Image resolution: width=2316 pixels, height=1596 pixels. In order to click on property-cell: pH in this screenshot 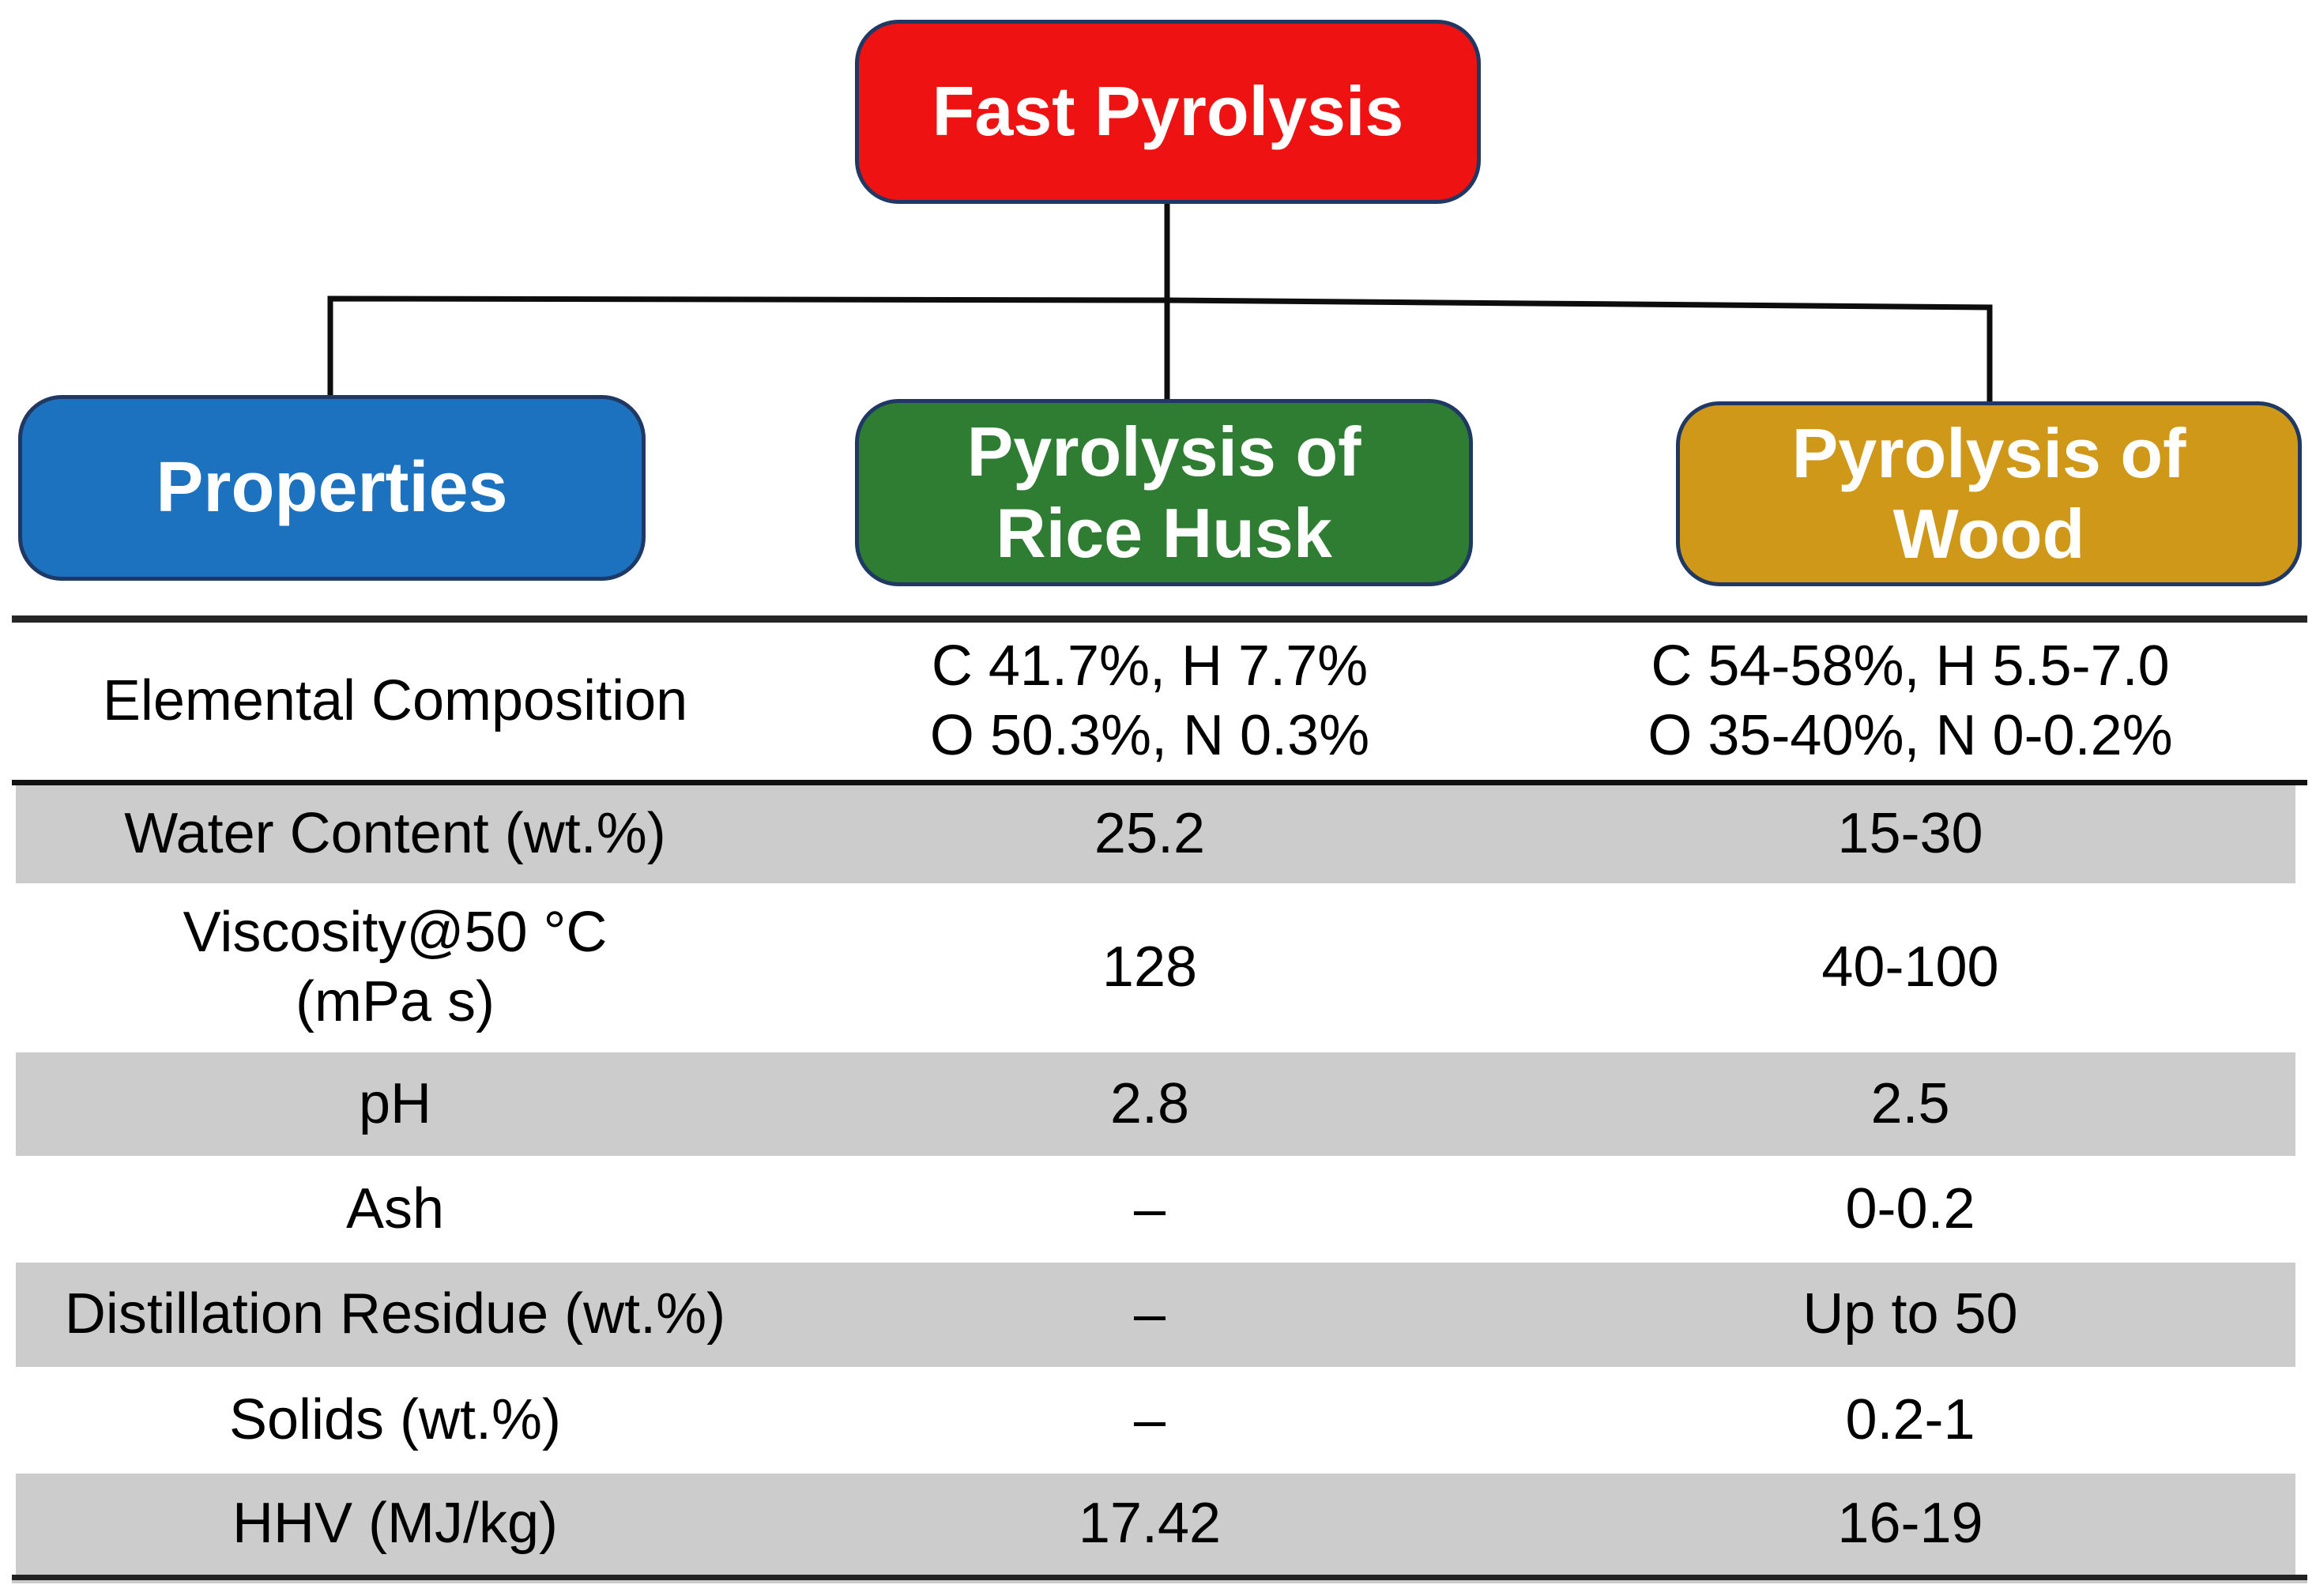, I will do `click(395, 1103)`.